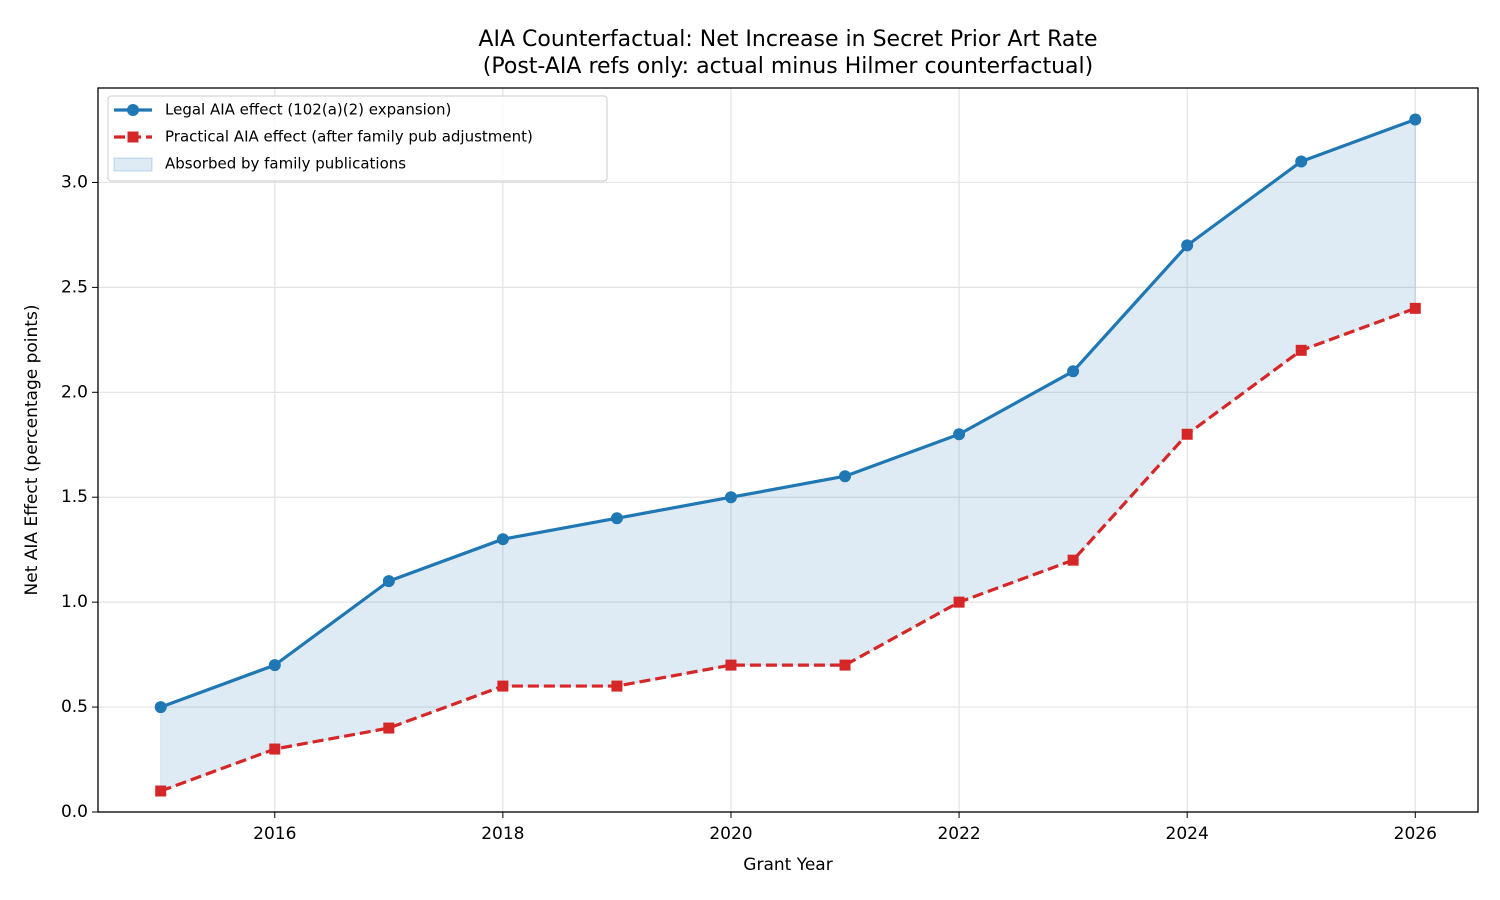  Describe the element at coordinates (1415, 834) in the screenshot. I see `x-tick-label: 2026` at that location.